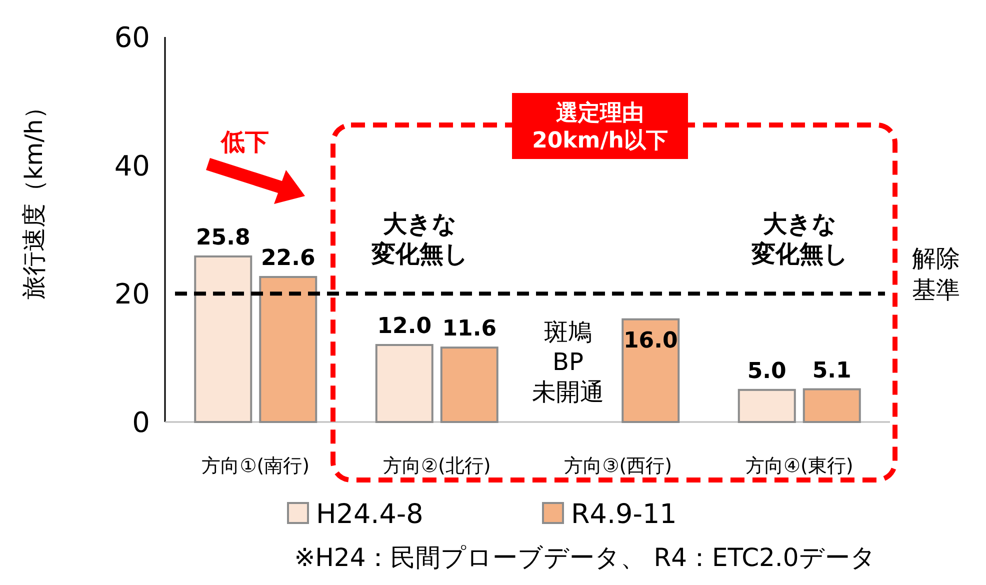 This screenshot has width=986, height=585. Describe the element at coordinates (34, 197) in the screenshot. I see `y-axis-title: 旅行速度（km/h）` at that location.